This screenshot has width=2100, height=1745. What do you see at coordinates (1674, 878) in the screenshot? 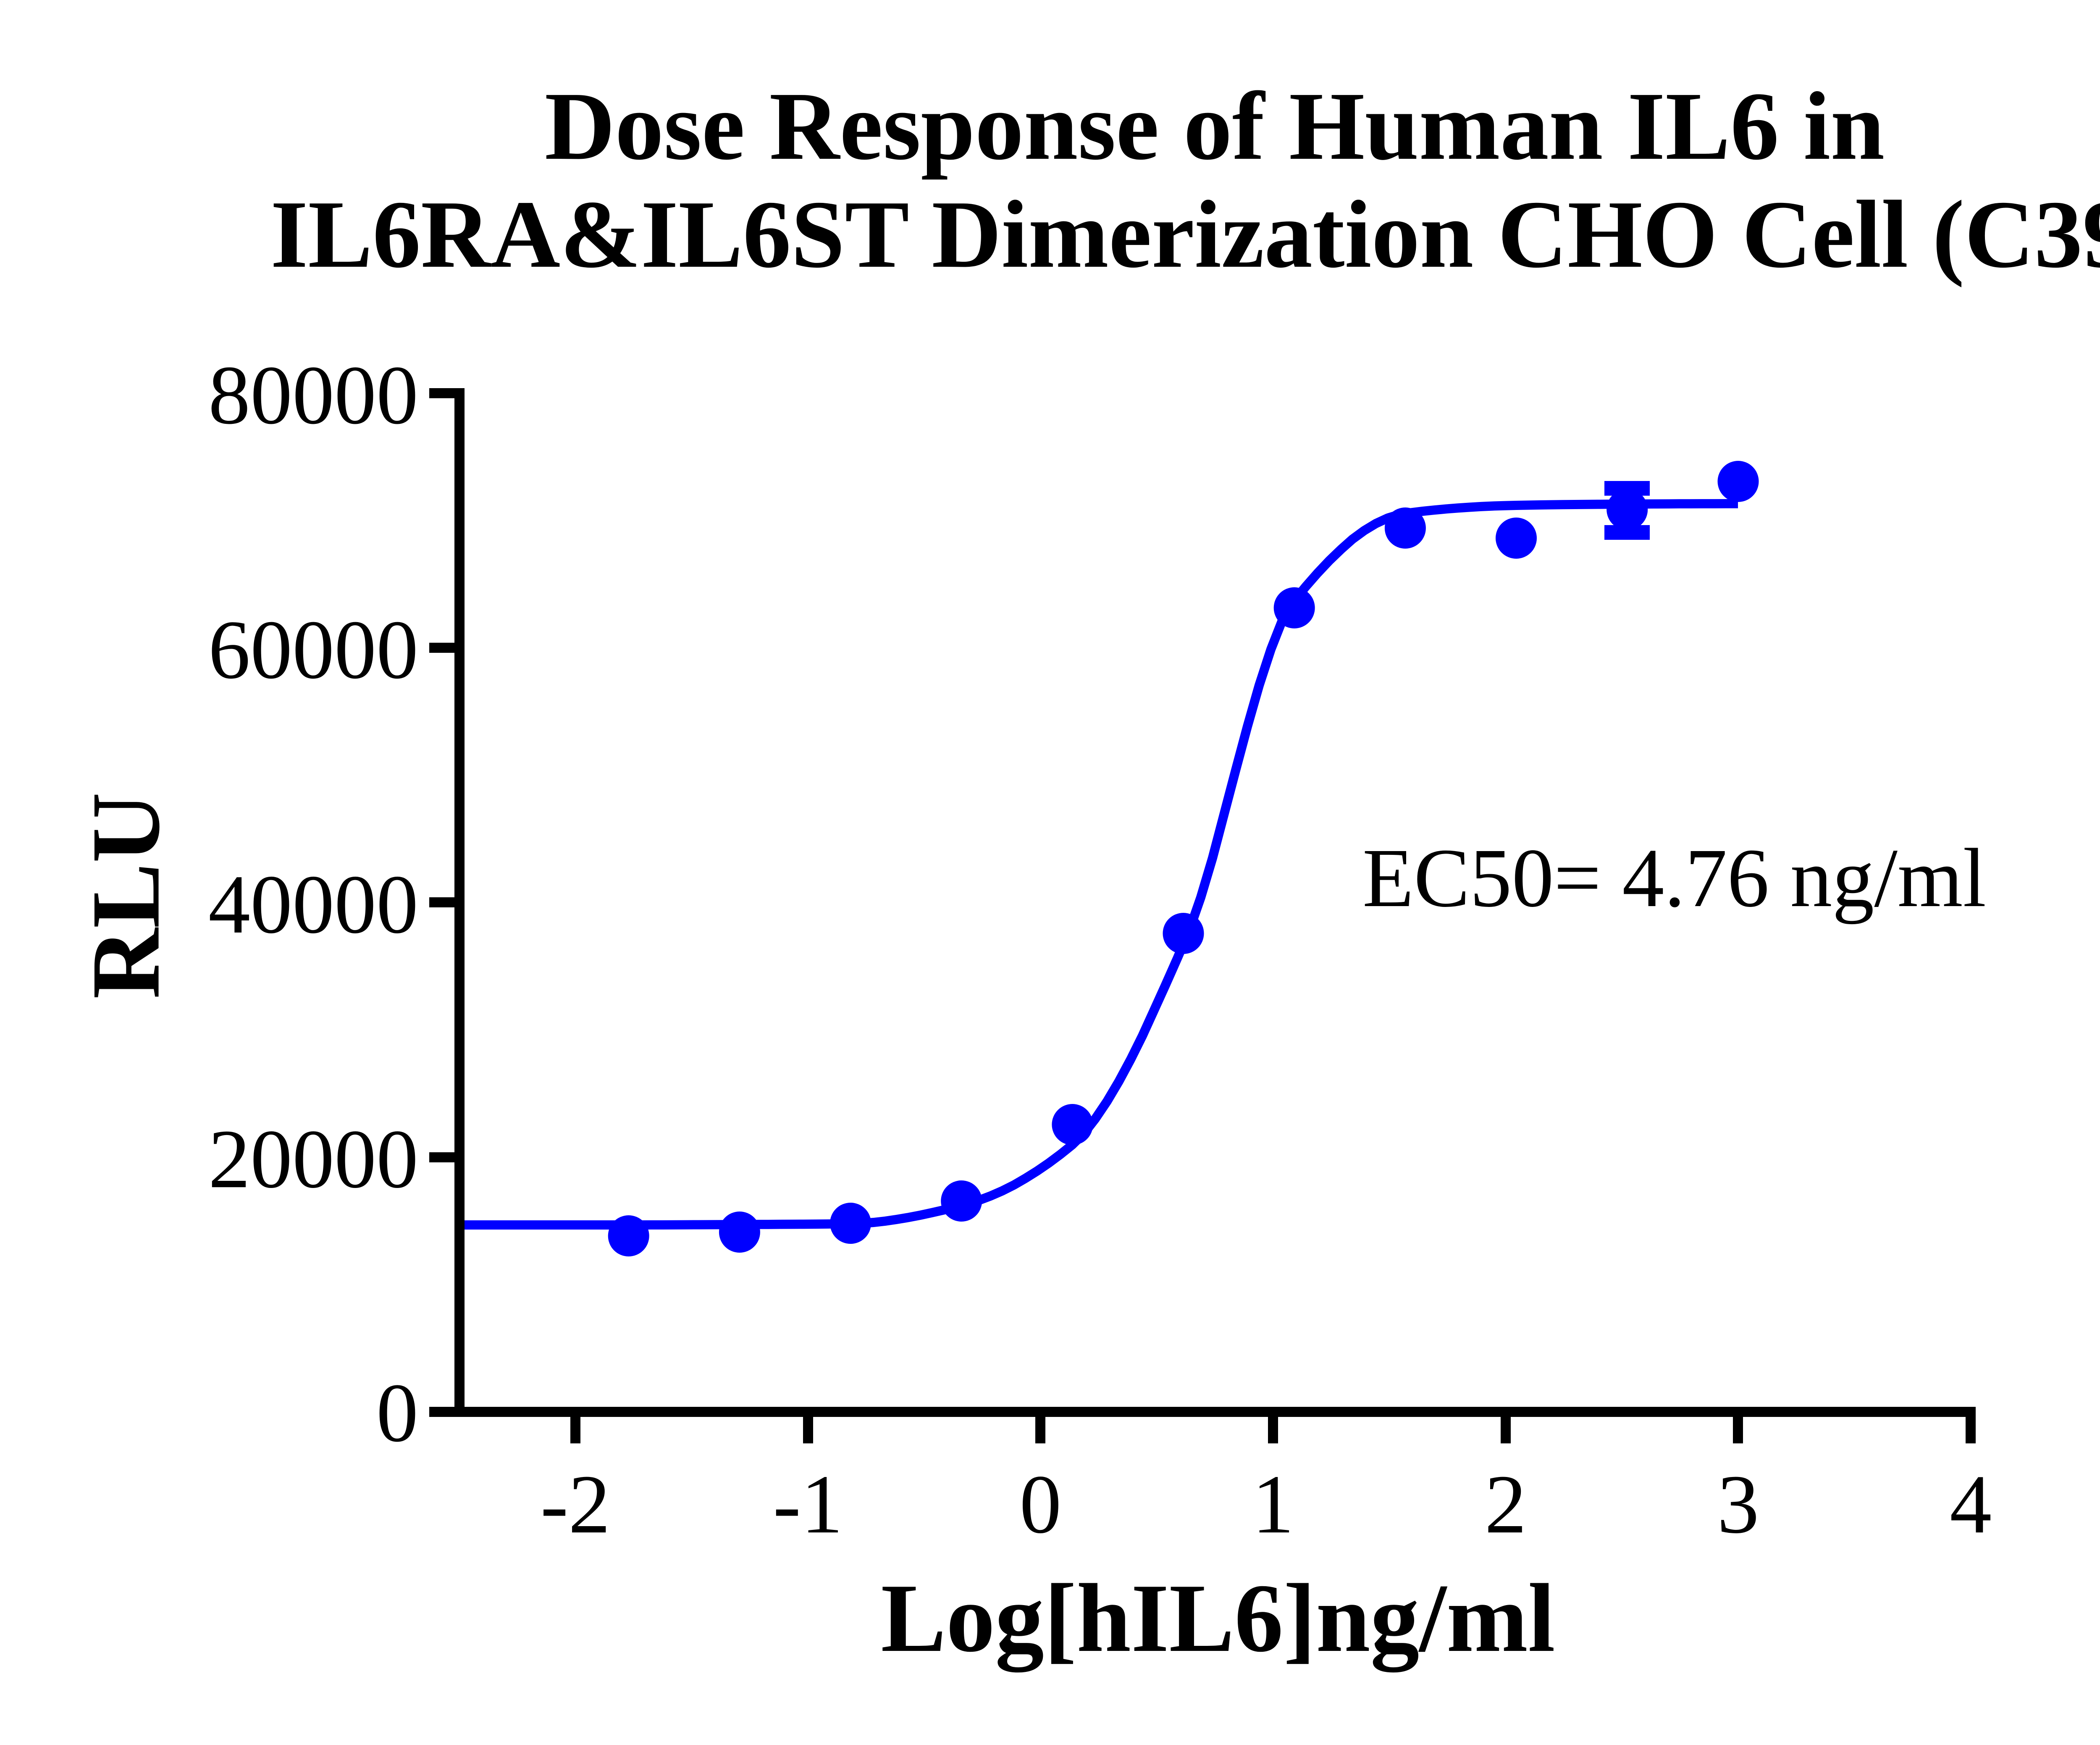
I see `svg-text: EC50= 4.76 ng/ml` at bounding box center [1674, 878].